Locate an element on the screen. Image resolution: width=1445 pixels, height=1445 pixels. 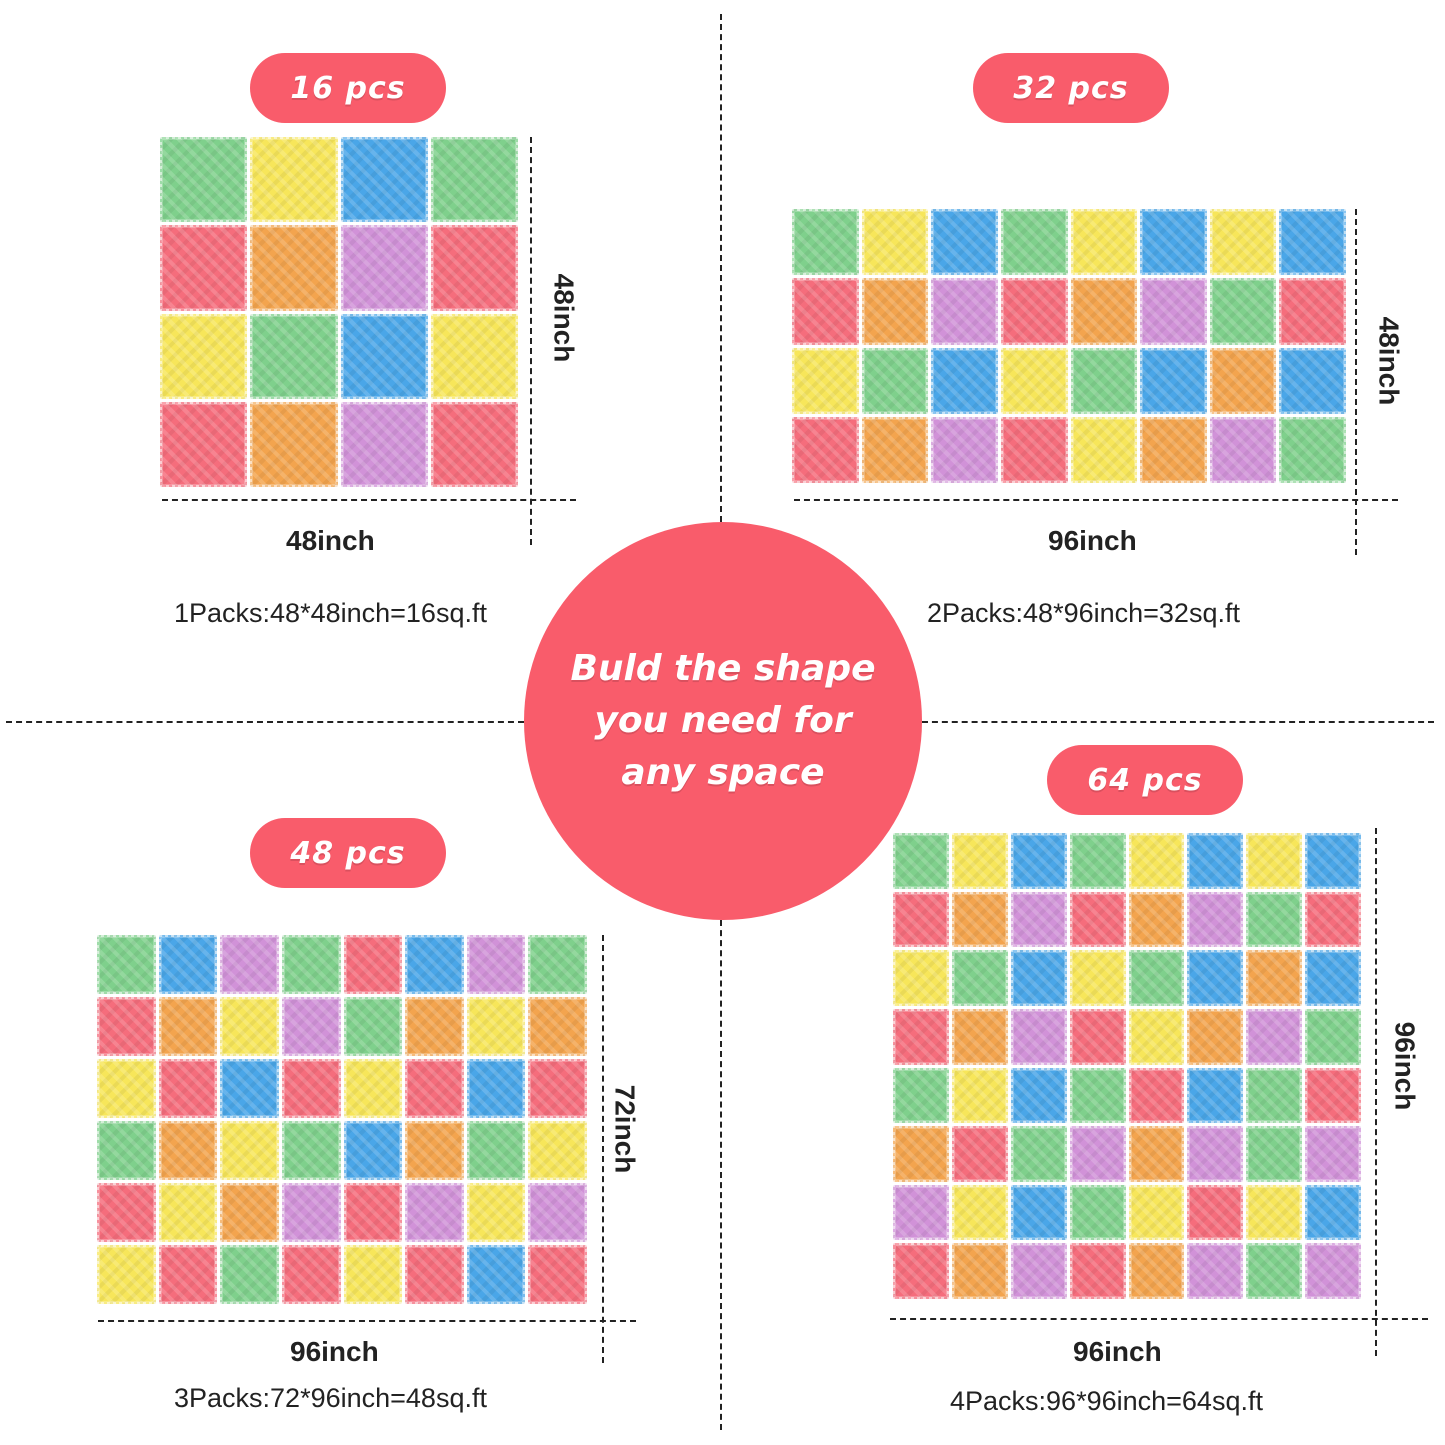
divider-vertical-top is located at coordinates (721, 268).